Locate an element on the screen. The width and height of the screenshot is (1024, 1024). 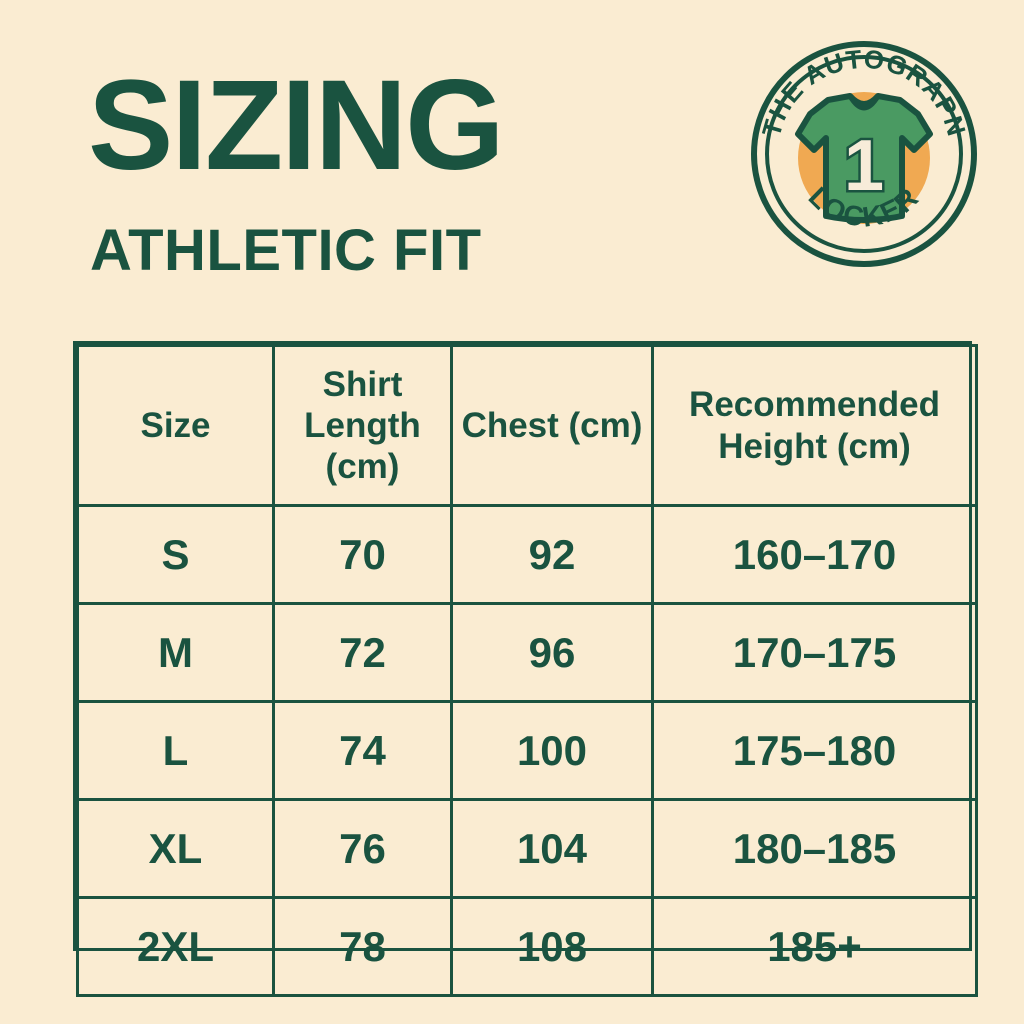
cell-size: M is located at coordinates (175, 652).